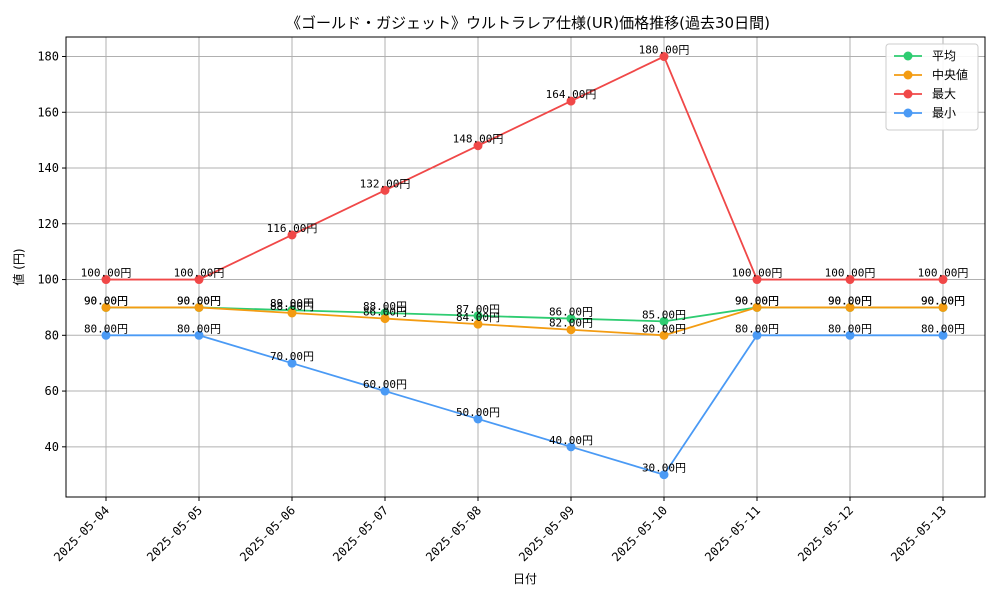 The height and width of the screenshot is (604, 1000). I want to click on data-label: 40.00円, so click(571, 440).